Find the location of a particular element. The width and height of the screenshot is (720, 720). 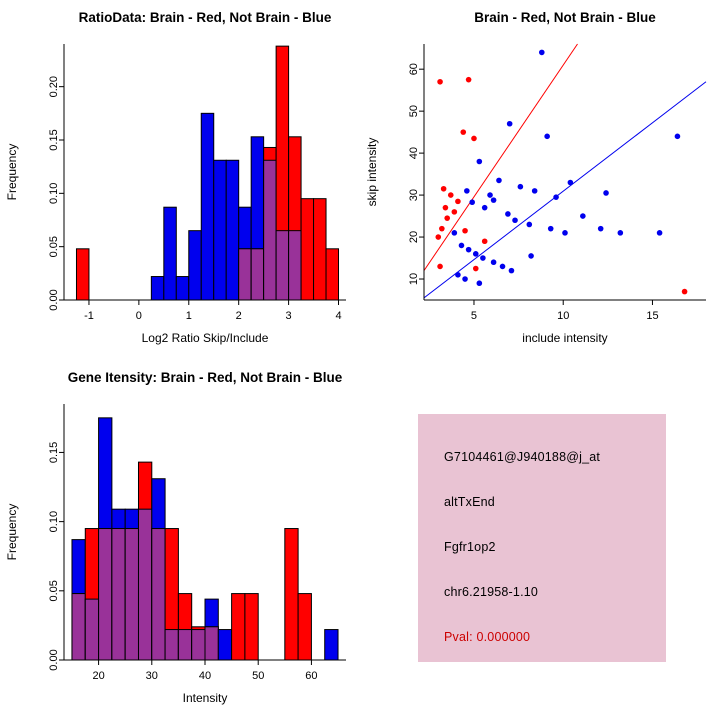

x-tick-label: -1 is located at coordinates (89, 316).